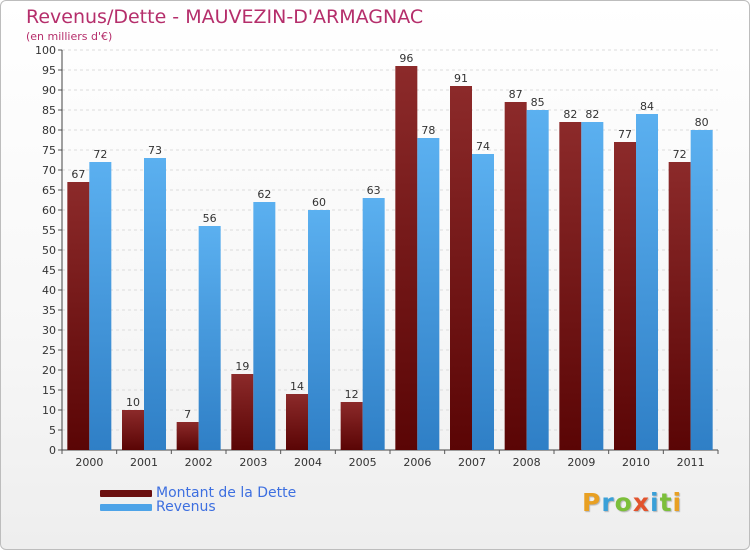 This screenshot has height=550, width=750. What do you see at coordinates (49, 330) in the screenshot?
I see `y-tick-label: 30` at bounding box center [49, 330].